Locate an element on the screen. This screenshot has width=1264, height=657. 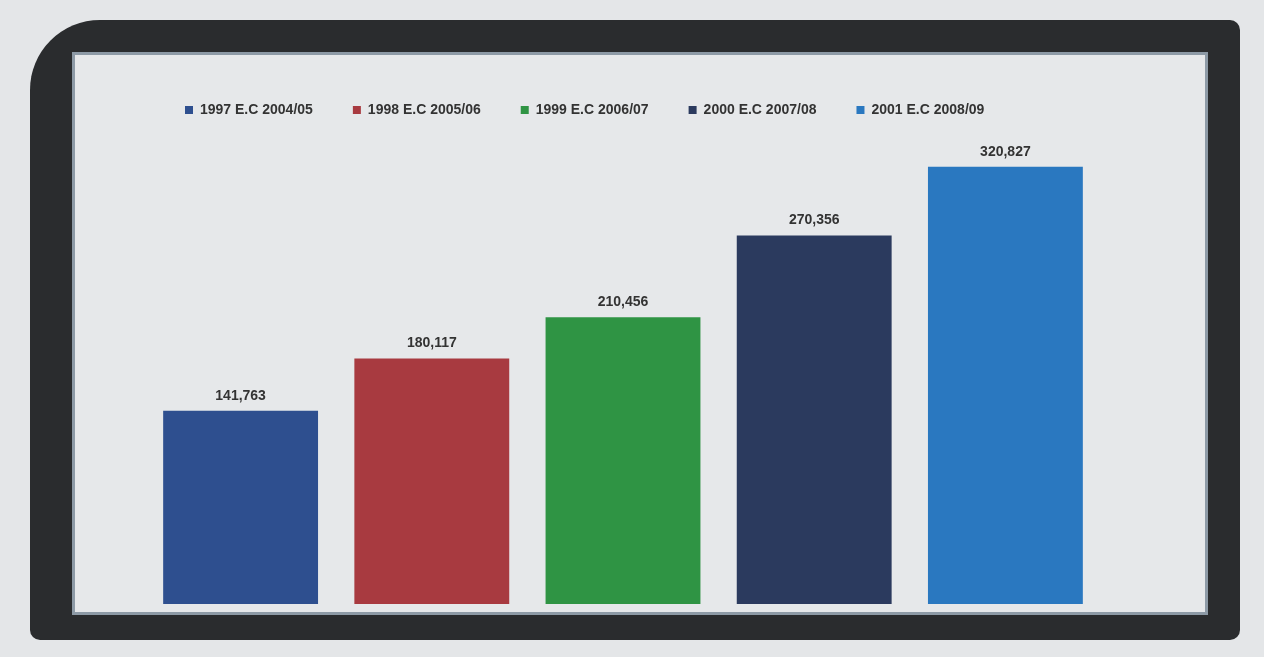
legend-label: 2000 E.C 2007/08 is located at coordinates (760, 108).